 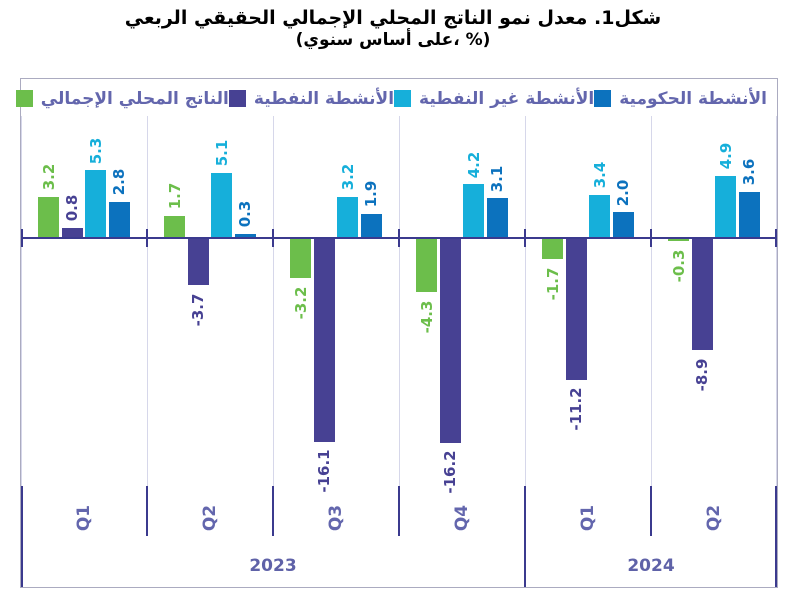 What do you see at coordinates (599, 175) in the screenshot?
I see `value-label-non-oil-4: 3.4` at bounding box center [599, 175].